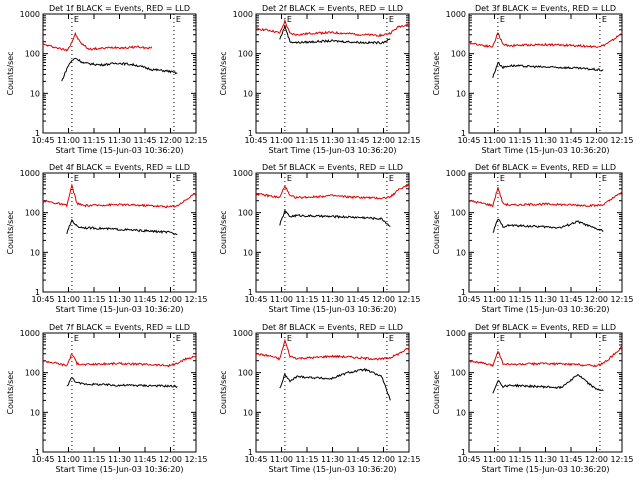 This screenshot has height=480, width=640. I want to click on chart-title: Det 2f BLACK = Events, RED = LLD, so click(332, 8).